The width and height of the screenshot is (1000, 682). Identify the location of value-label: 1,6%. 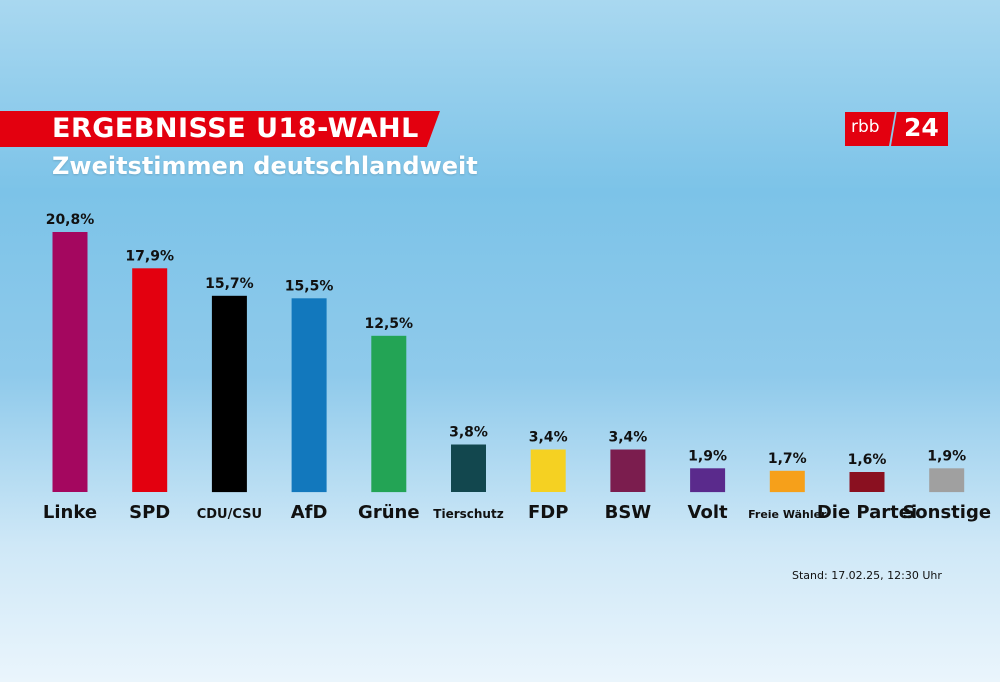
(867, 460).